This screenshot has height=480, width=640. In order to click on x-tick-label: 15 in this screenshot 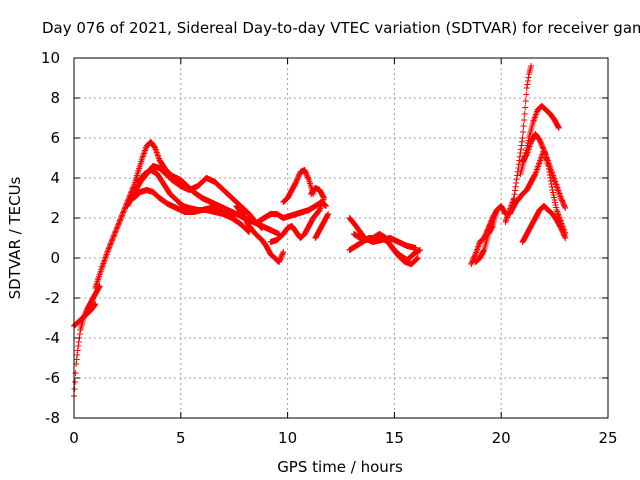, I will do `click(394, 438)`.